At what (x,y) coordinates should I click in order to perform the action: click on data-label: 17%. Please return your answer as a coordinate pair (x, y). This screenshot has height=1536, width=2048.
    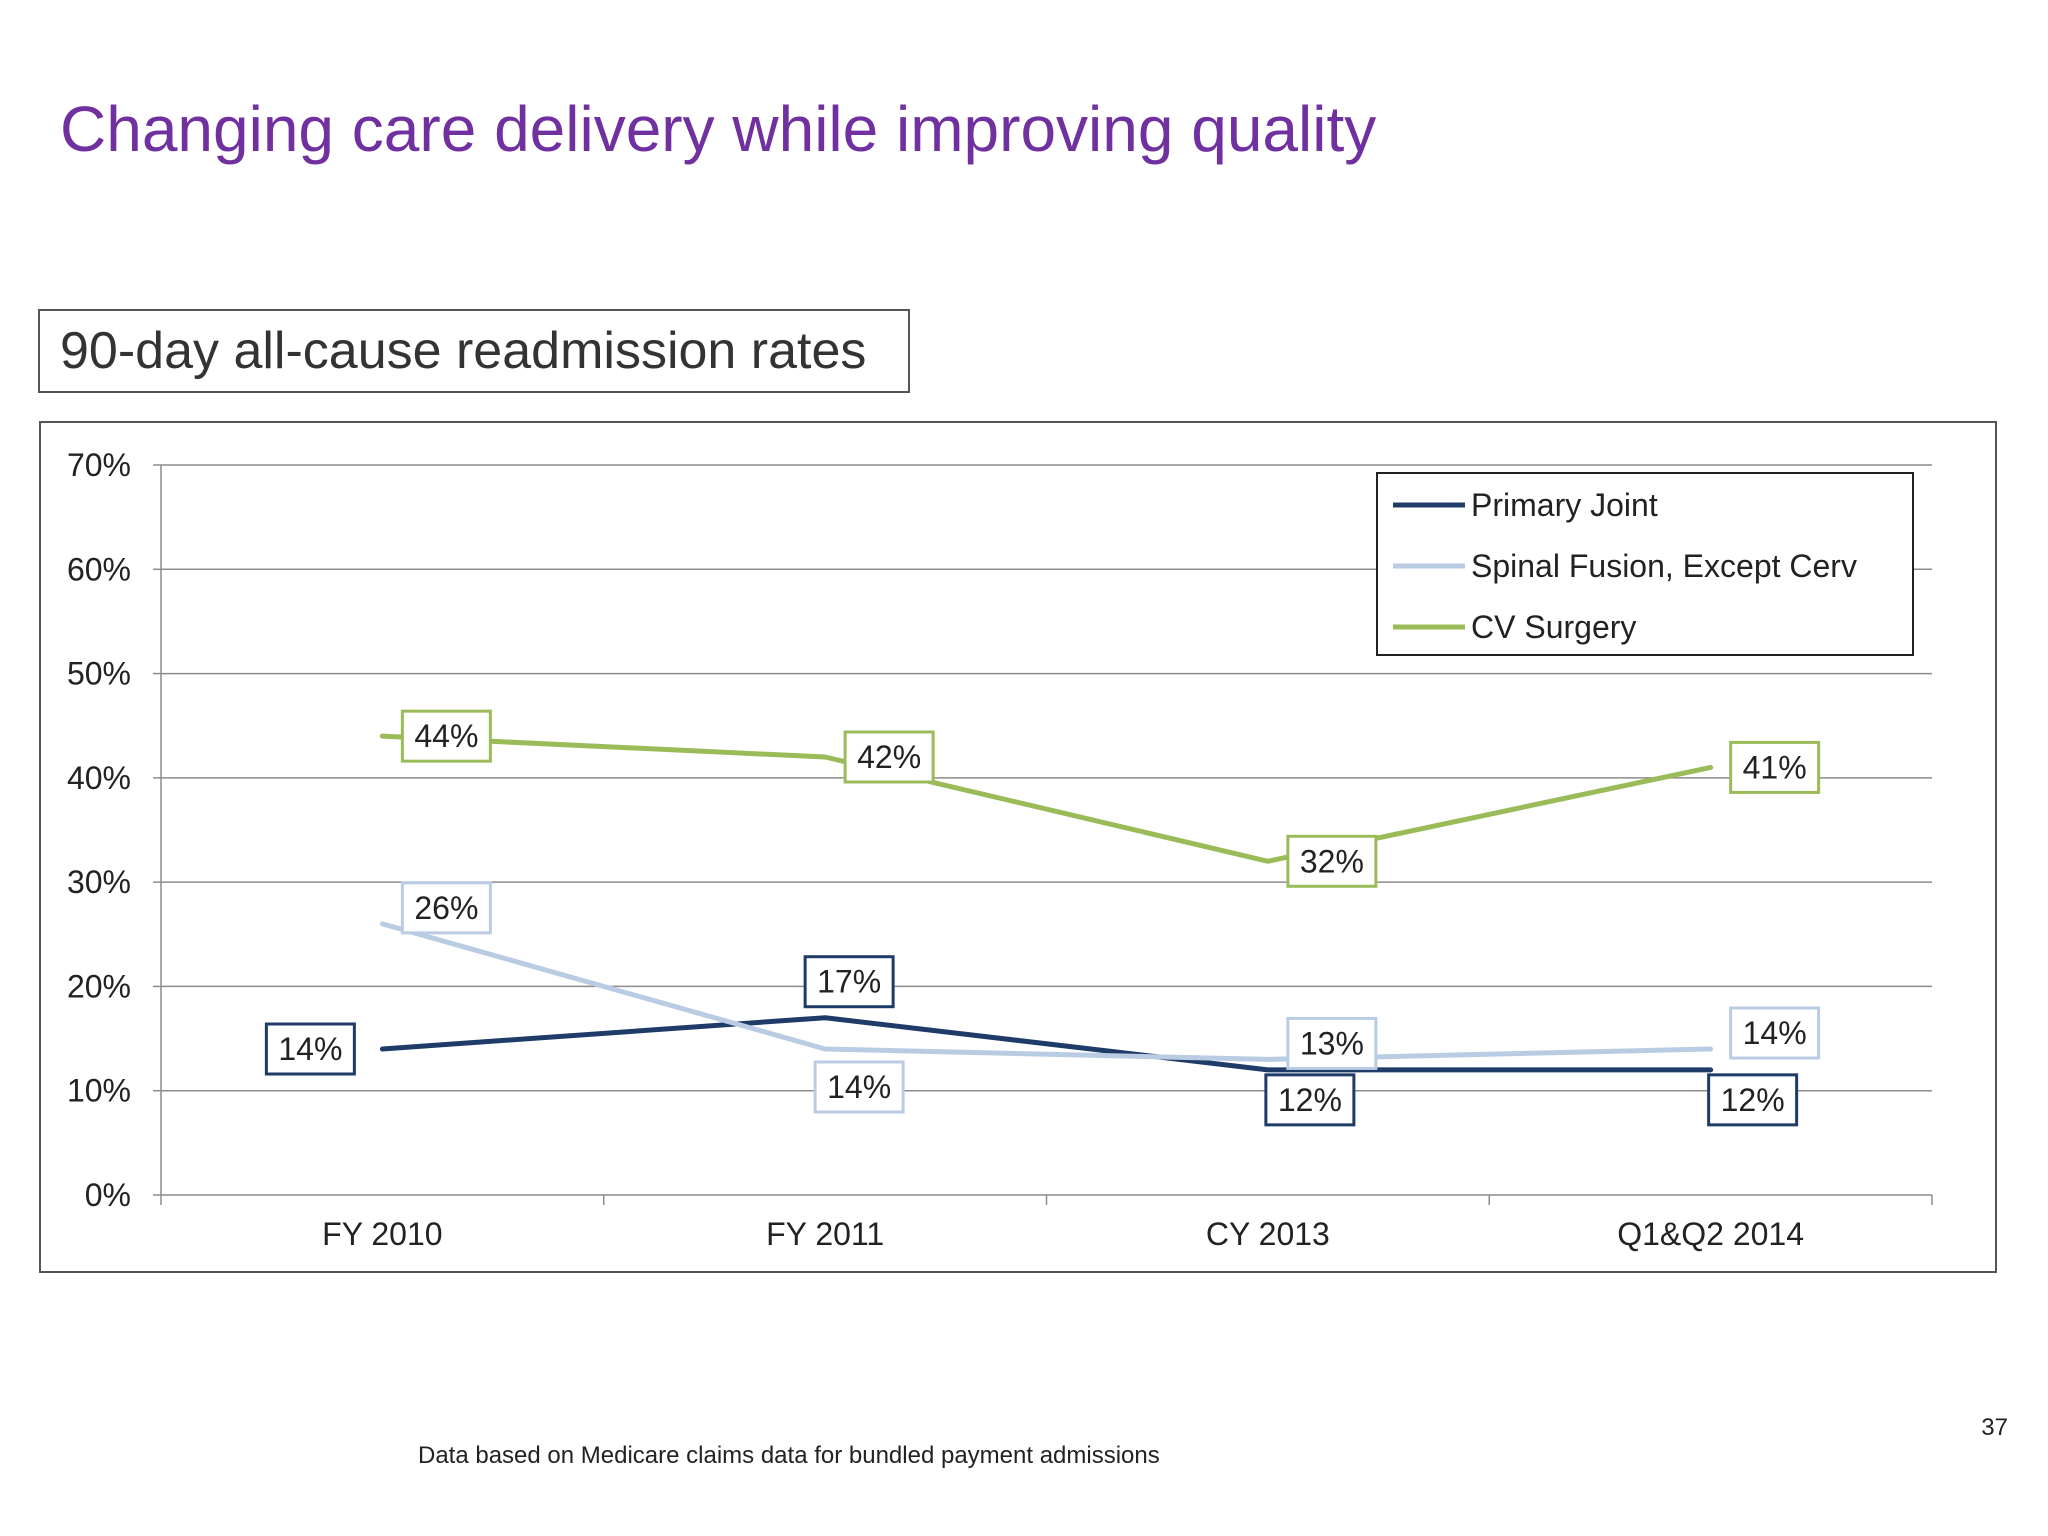
    Looking at the image, I should click on (849, 982).